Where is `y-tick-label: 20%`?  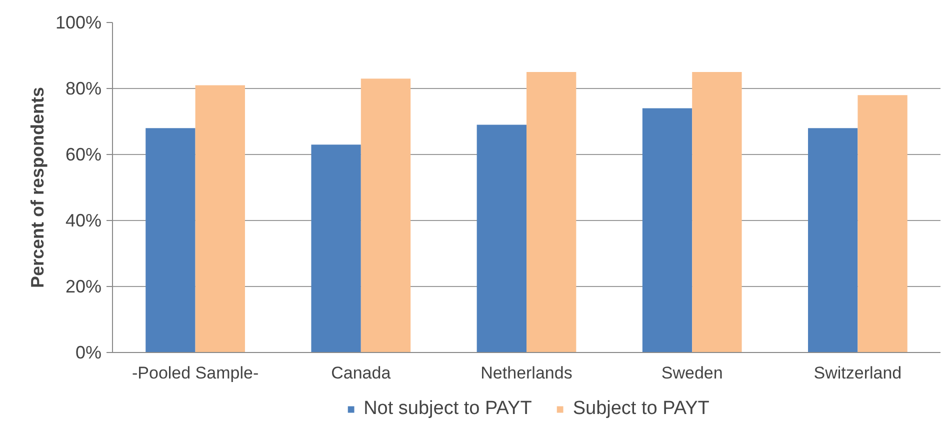 y-tick-label: 20% is located at coordinates (83, 286).